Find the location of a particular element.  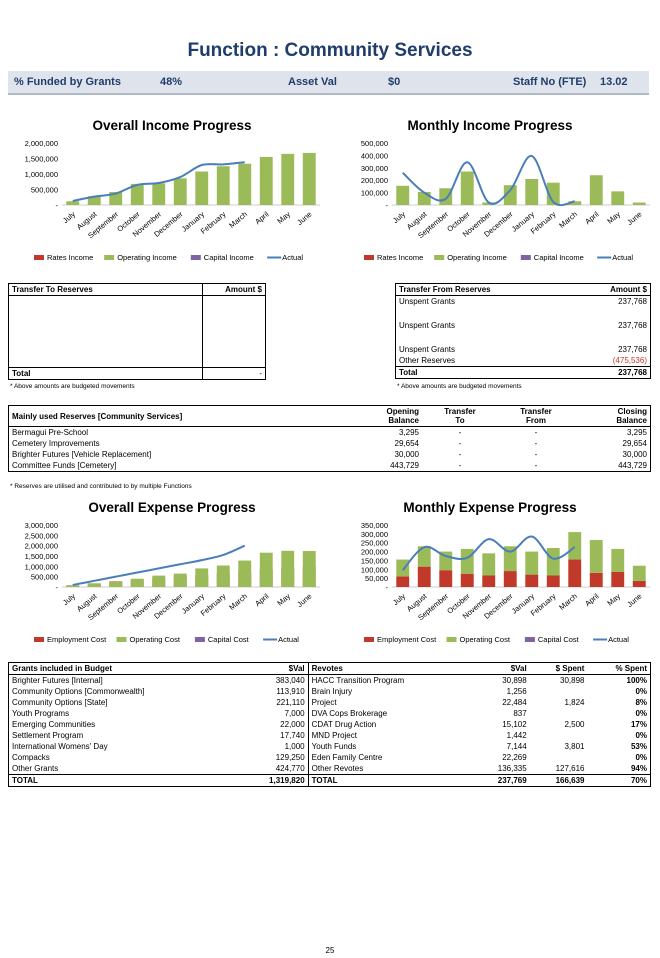

y-tick-label: 300,000 is located at coordinates (374, 168).